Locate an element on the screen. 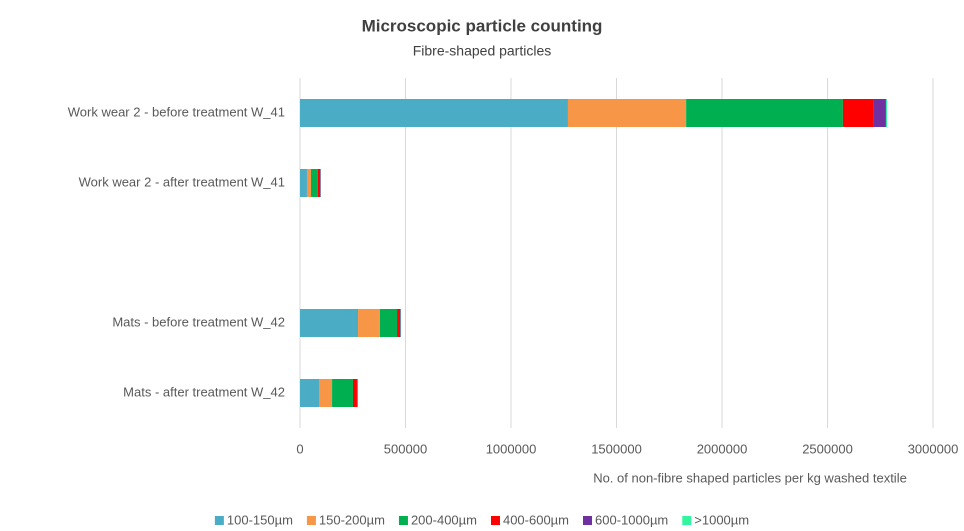 The height and width of the screenshot is (531, 964). y-tick-label: Mats - after treatment W_42 is located at coordinates (204, 391).